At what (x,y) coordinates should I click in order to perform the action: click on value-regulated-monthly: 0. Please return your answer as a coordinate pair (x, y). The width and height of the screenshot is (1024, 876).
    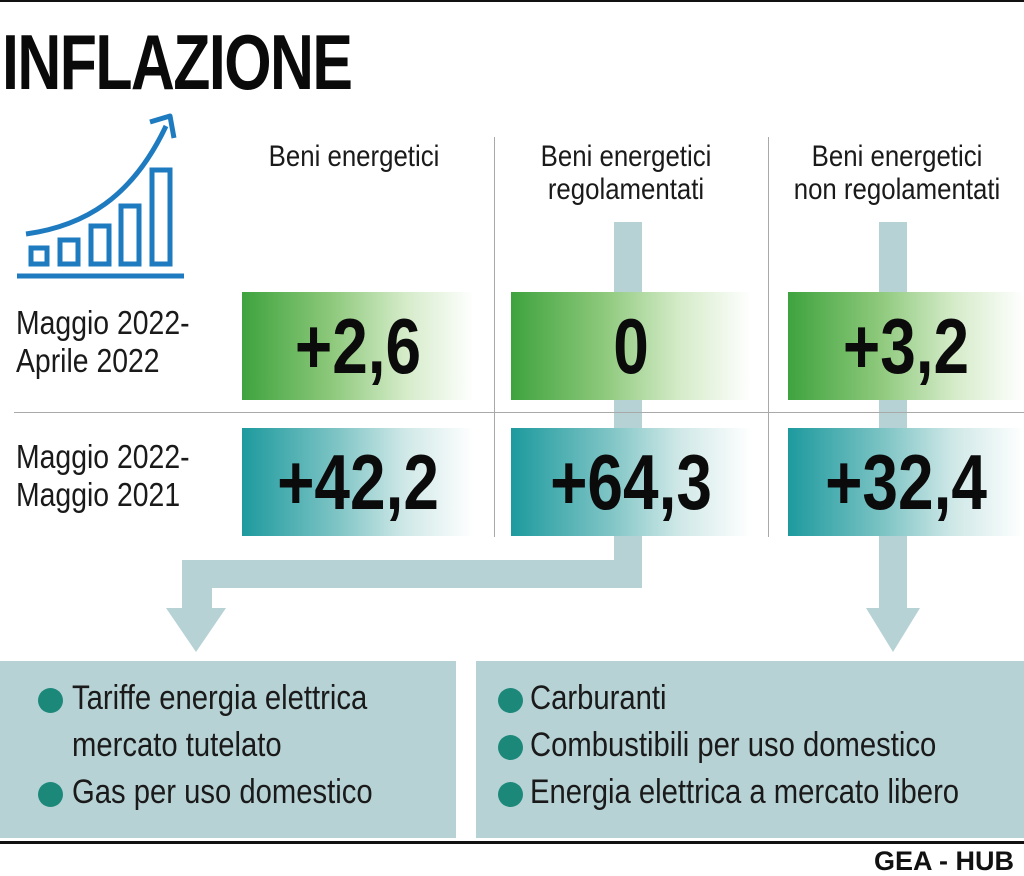
    Looking at the image, I should click on (631, 346).